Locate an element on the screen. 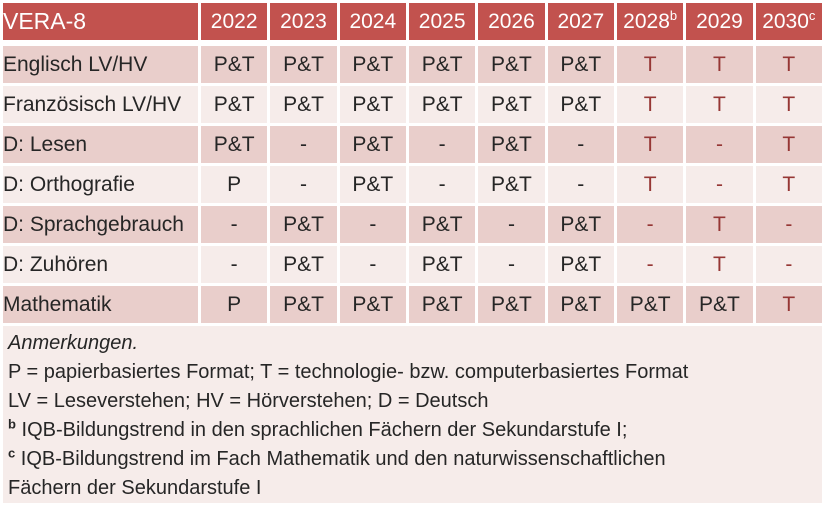  table-row: Mathematik P P&T P&T P&T P&T P&T P&T P&T T is located at coordinates (412, 304).